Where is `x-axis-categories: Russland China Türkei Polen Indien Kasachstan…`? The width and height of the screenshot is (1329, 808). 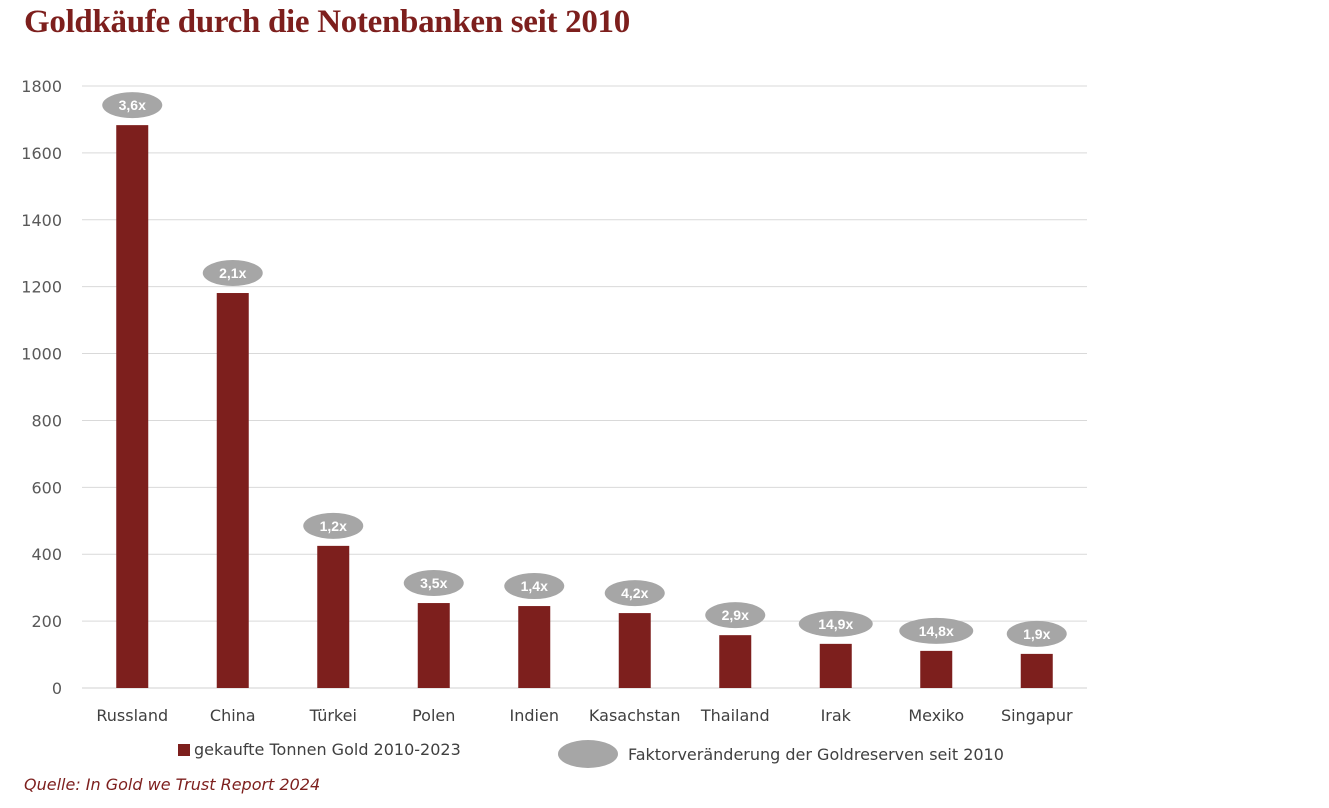 x-axis-categories: Russland China Türkei Polen Indien Kasachstan… is located at coordinates (584, 715).